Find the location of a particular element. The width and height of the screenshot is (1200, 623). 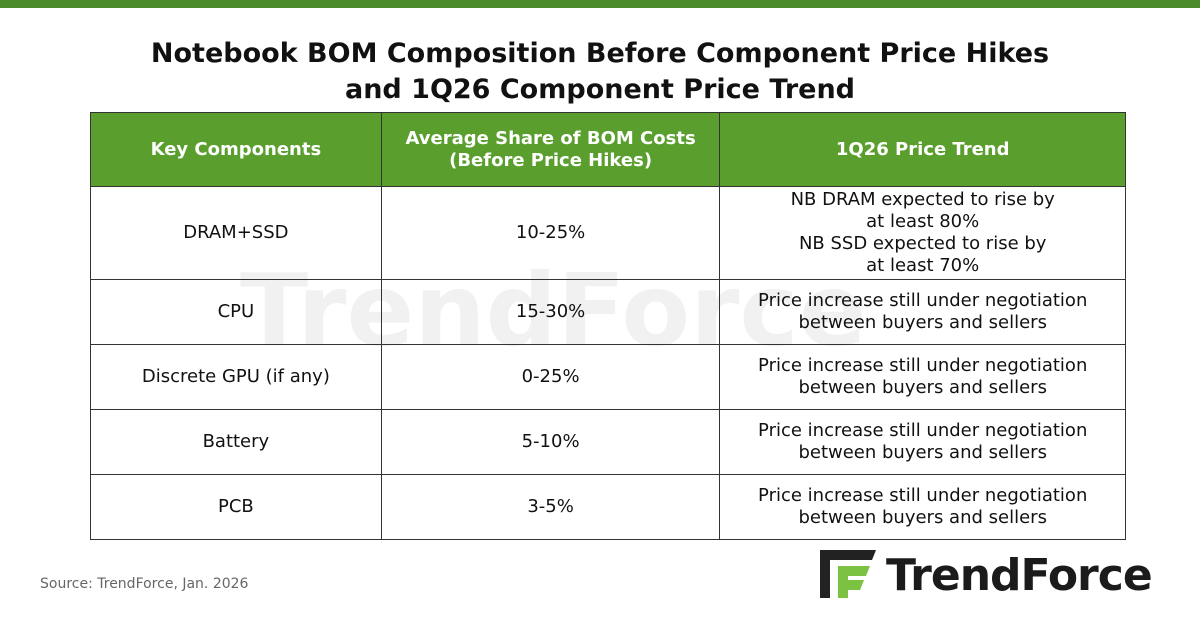

table-cell: Discrete GPU (if any) is located at coordinates (236, 377).